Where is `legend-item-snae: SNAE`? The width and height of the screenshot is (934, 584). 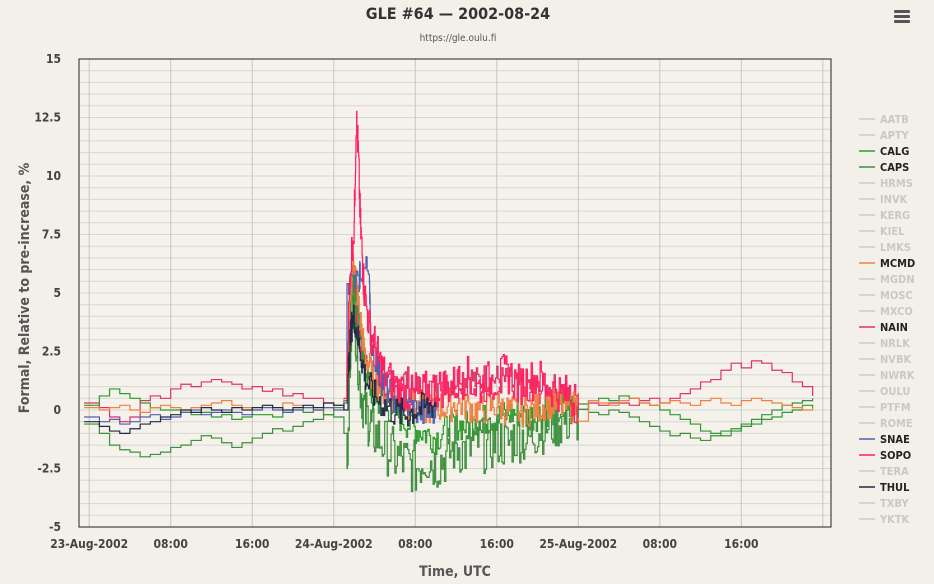
legend-item-snae: SNAE is located at coordinates (884, 439).